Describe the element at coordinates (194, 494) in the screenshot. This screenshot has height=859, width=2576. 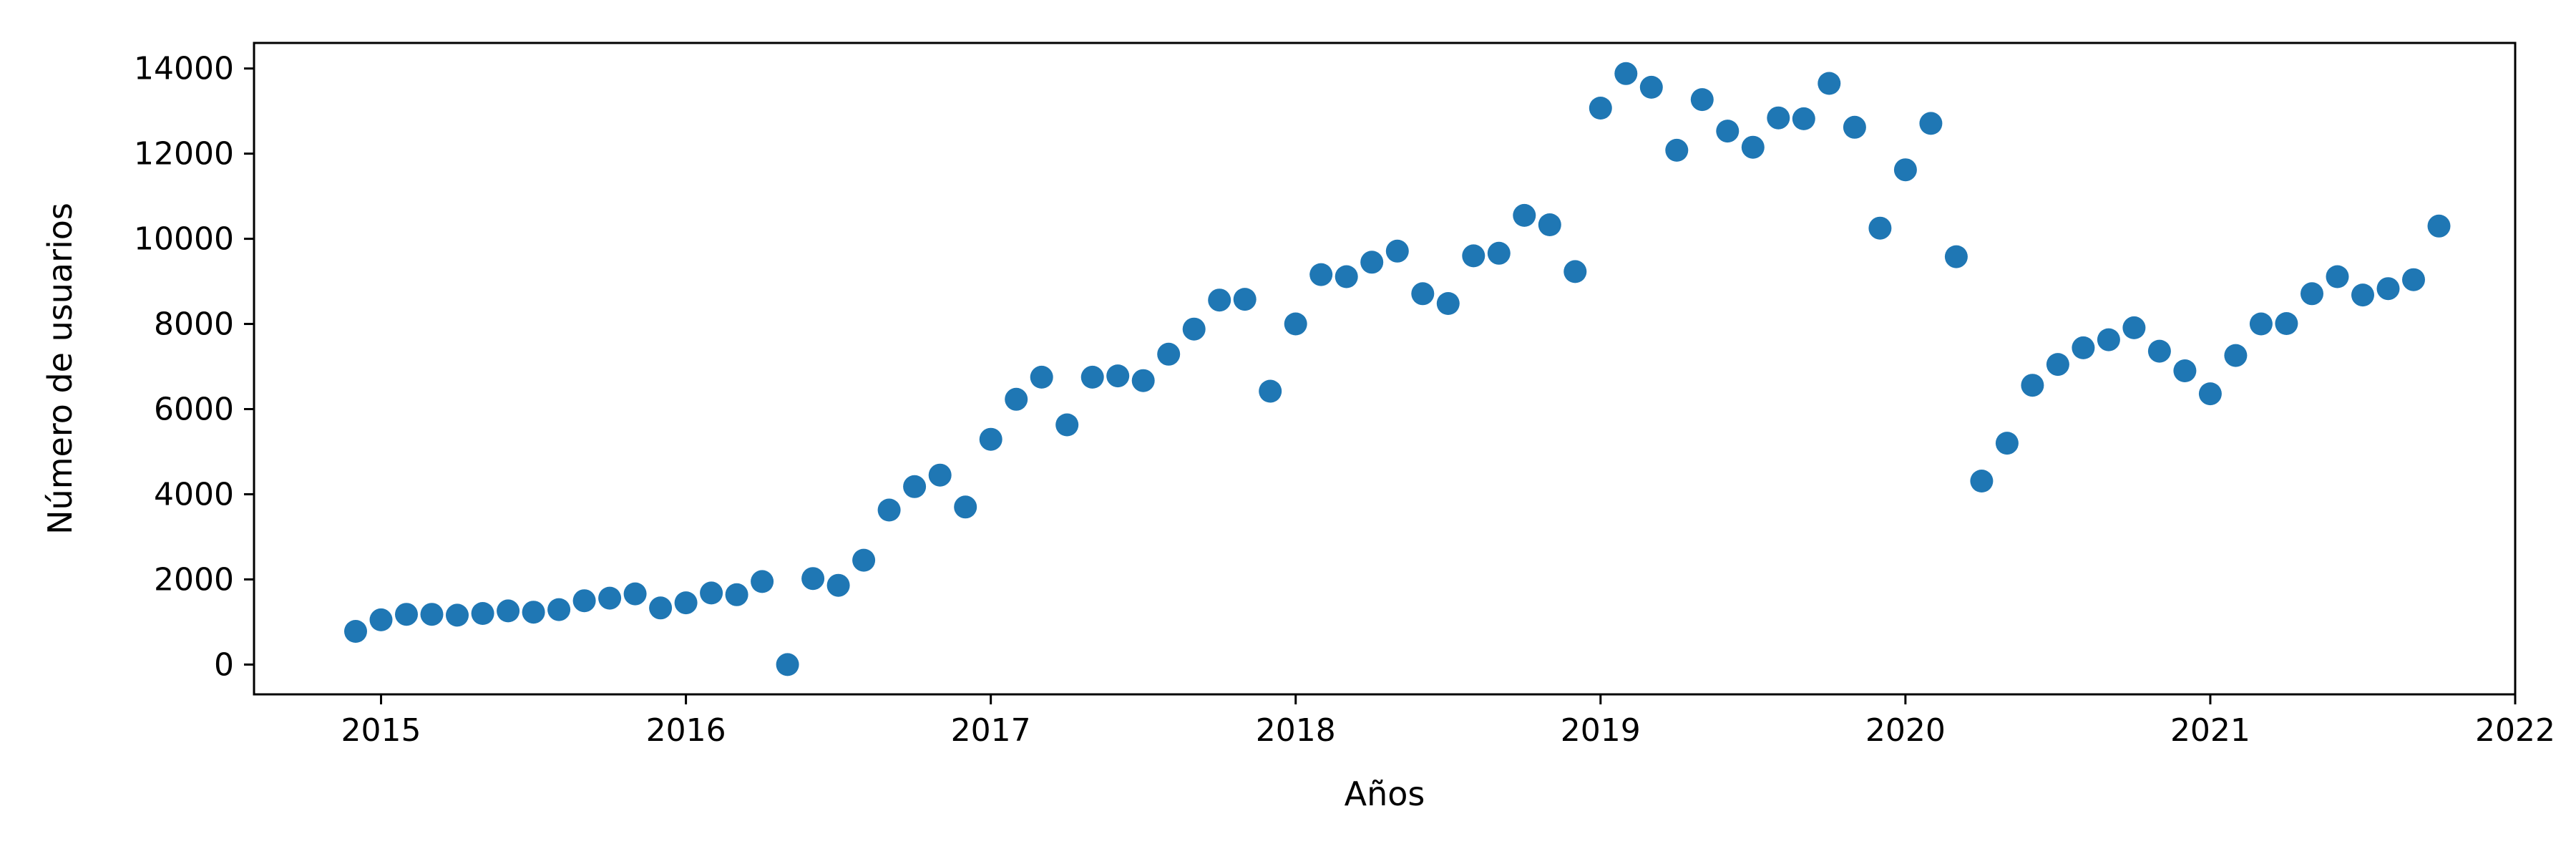
I see `y-tick-label: 4000` at that location.